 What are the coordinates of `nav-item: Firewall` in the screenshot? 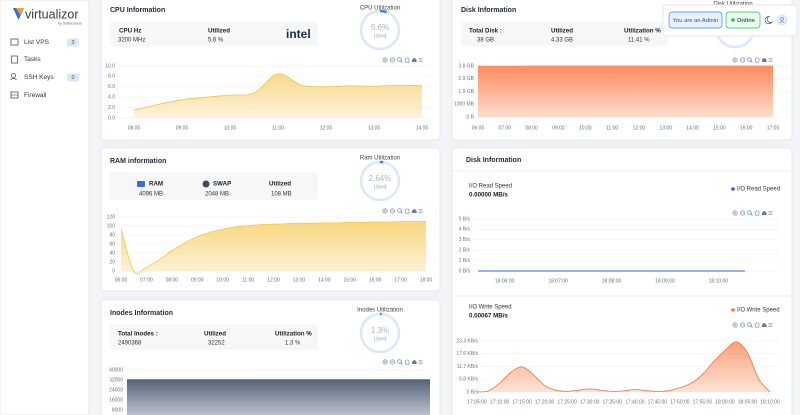 It's located at (28, 95).